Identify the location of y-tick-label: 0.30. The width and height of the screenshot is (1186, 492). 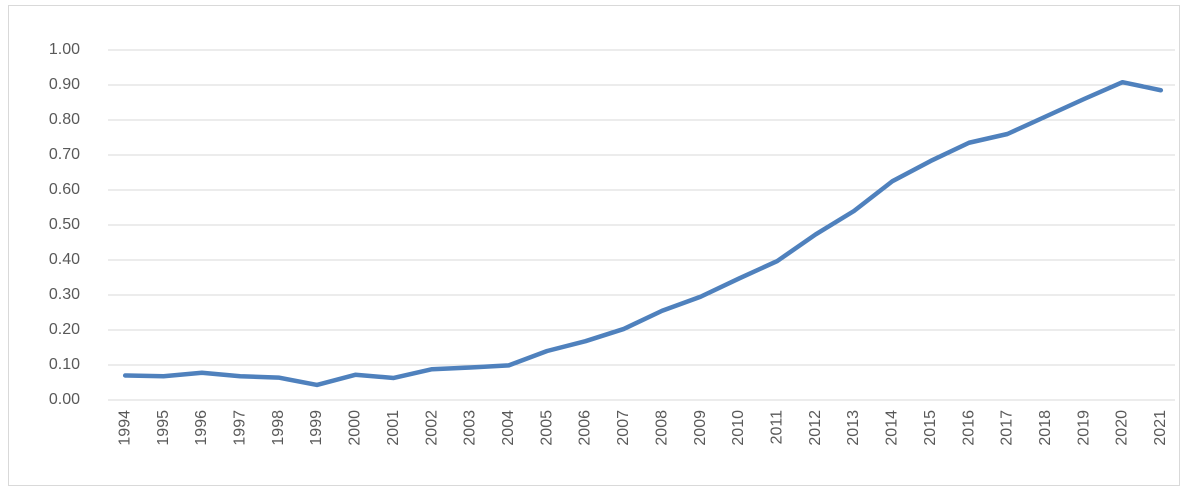
(64, 294).